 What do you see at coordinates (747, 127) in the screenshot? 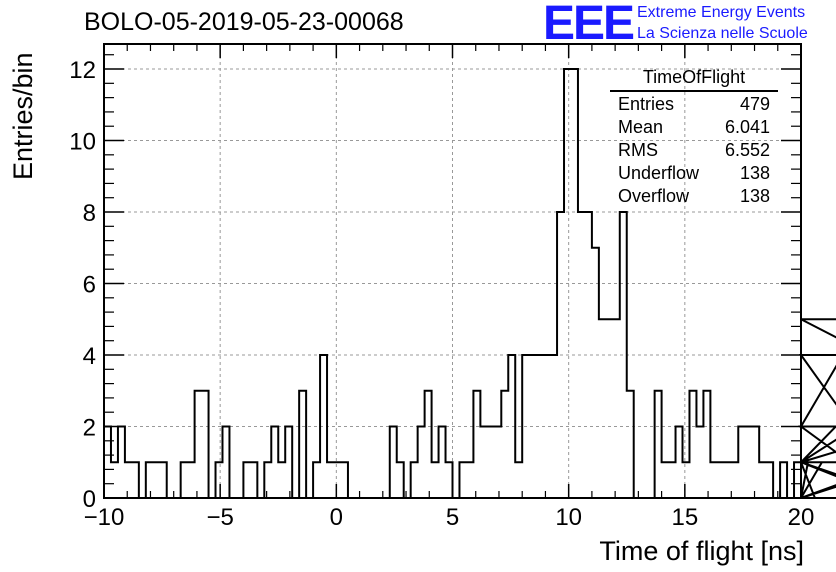
I see `stats-value: 6.041` at bounding box center [747, 127].